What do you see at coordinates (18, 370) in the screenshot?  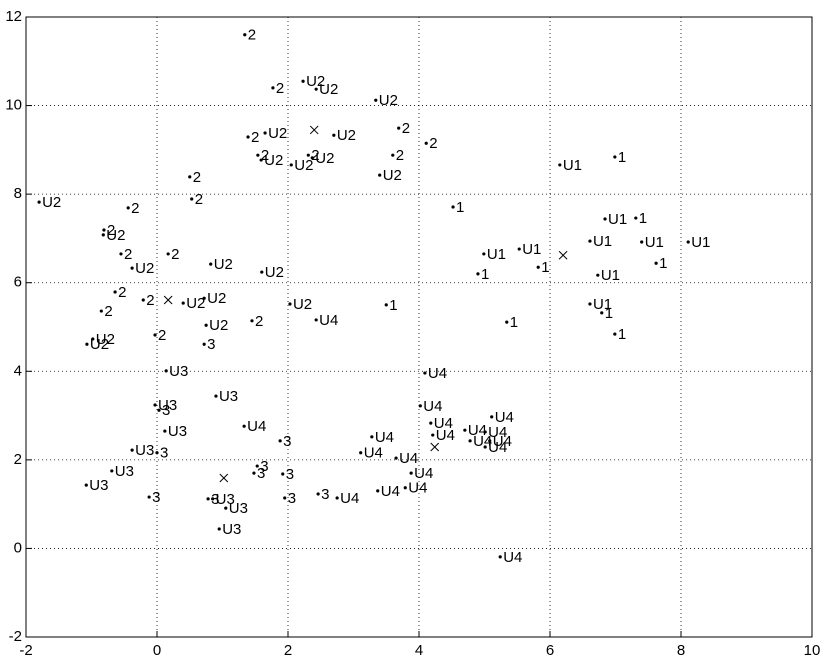 I see `y-tick-label: 4` at bounding box center [18, 370].